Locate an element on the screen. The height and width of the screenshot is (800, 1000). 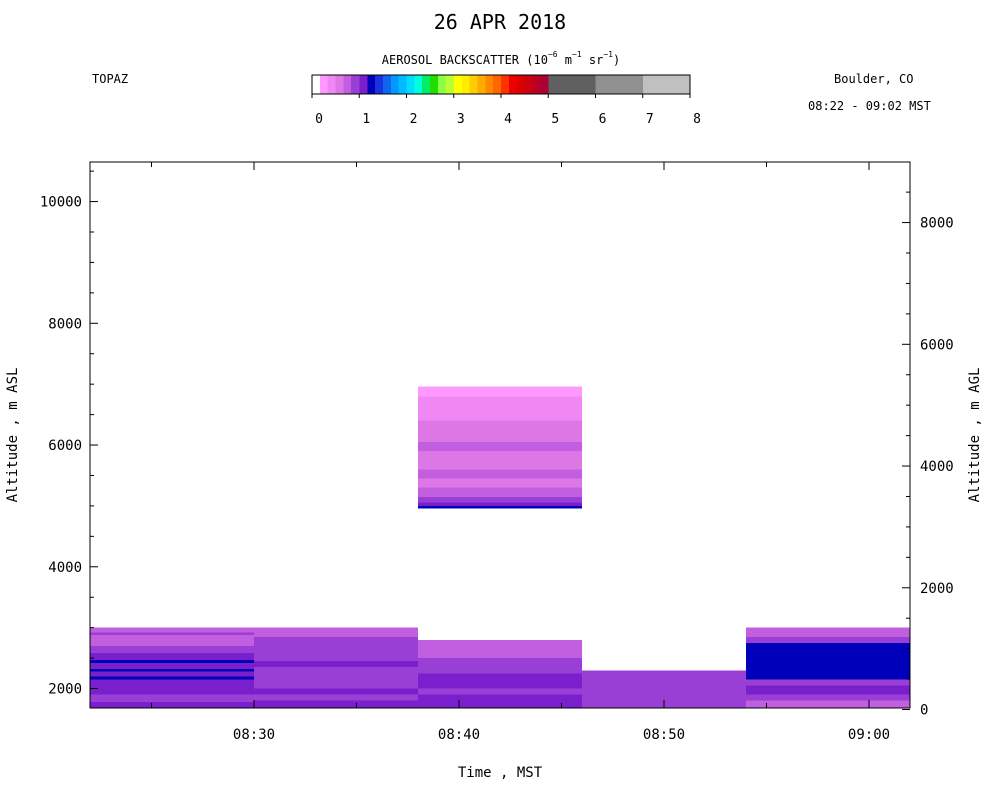
colorbar-title-text: AEROSOL BACKSCATTER (10 is located at coordinates (464, 60).